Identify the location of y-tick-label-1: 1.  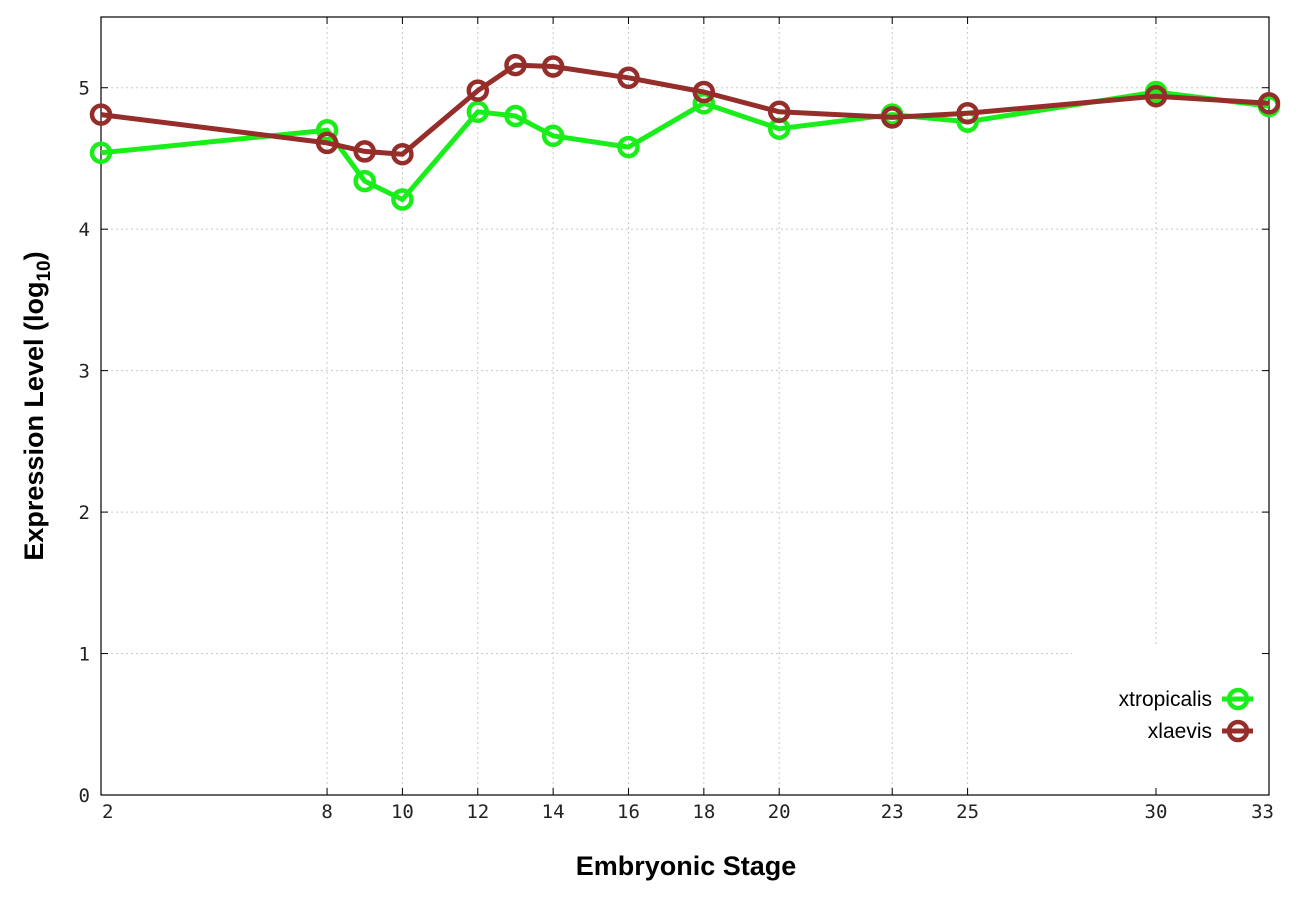
(84, 655).